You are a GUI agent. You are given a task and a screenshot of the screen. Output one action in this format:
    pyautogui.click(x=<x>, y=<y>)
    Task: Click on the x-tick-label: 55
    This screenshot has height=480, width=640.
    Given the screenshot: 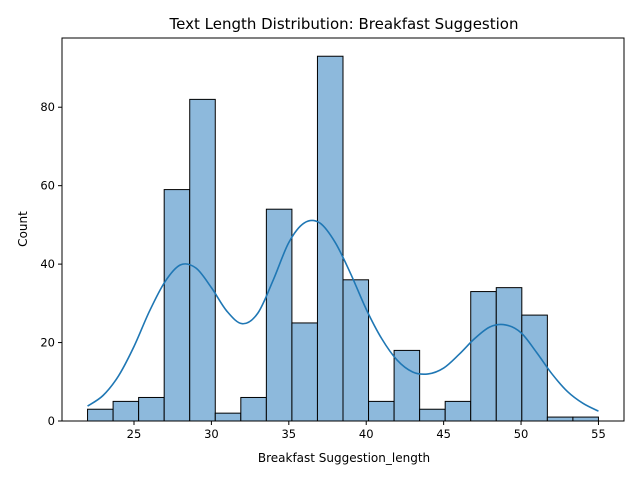 What is the action you would take?
    pyautogui.click(x=598, y=434)
    